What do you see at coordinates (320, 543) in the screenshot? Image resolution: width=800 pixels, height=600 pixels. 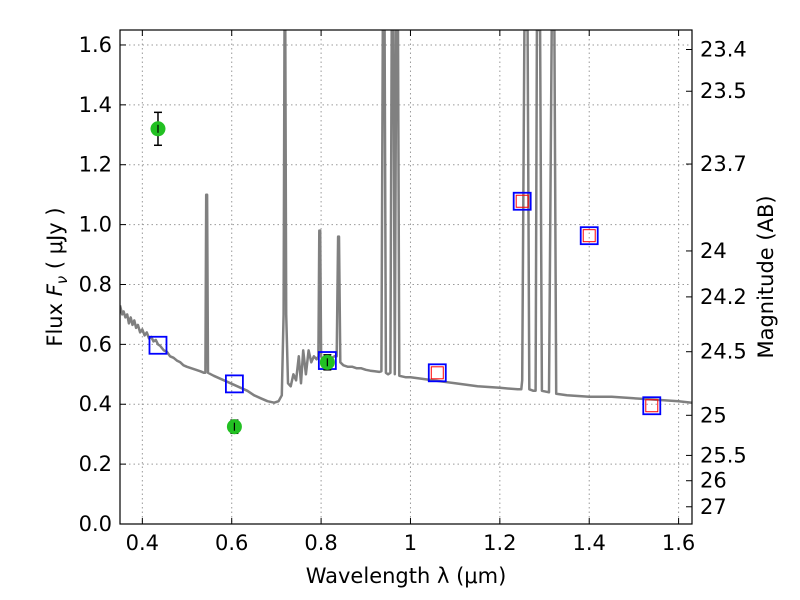 I see `x-tick-label: 0.8` at bounding box center [320, 543].